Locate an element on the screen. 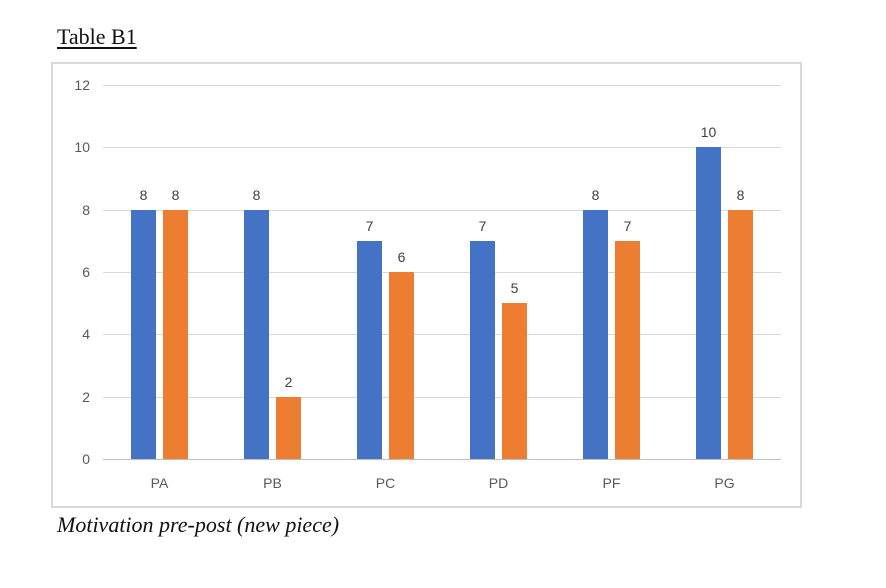  xtick-label-PD: PD is located at coordinates (498, 483).